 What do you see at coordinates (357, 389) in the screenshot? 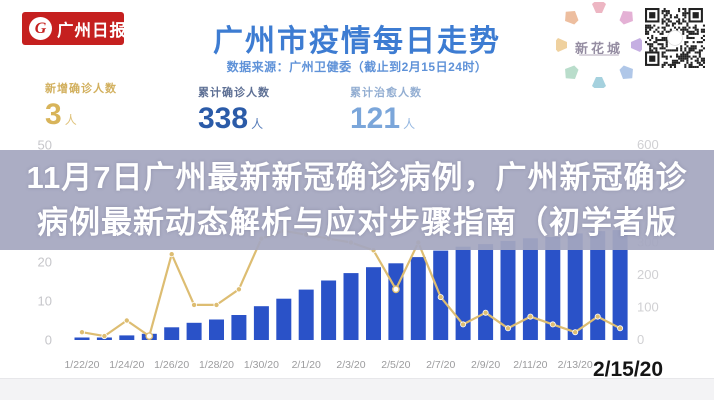
I see `bottom-strip` at bounding box center [357, 389].